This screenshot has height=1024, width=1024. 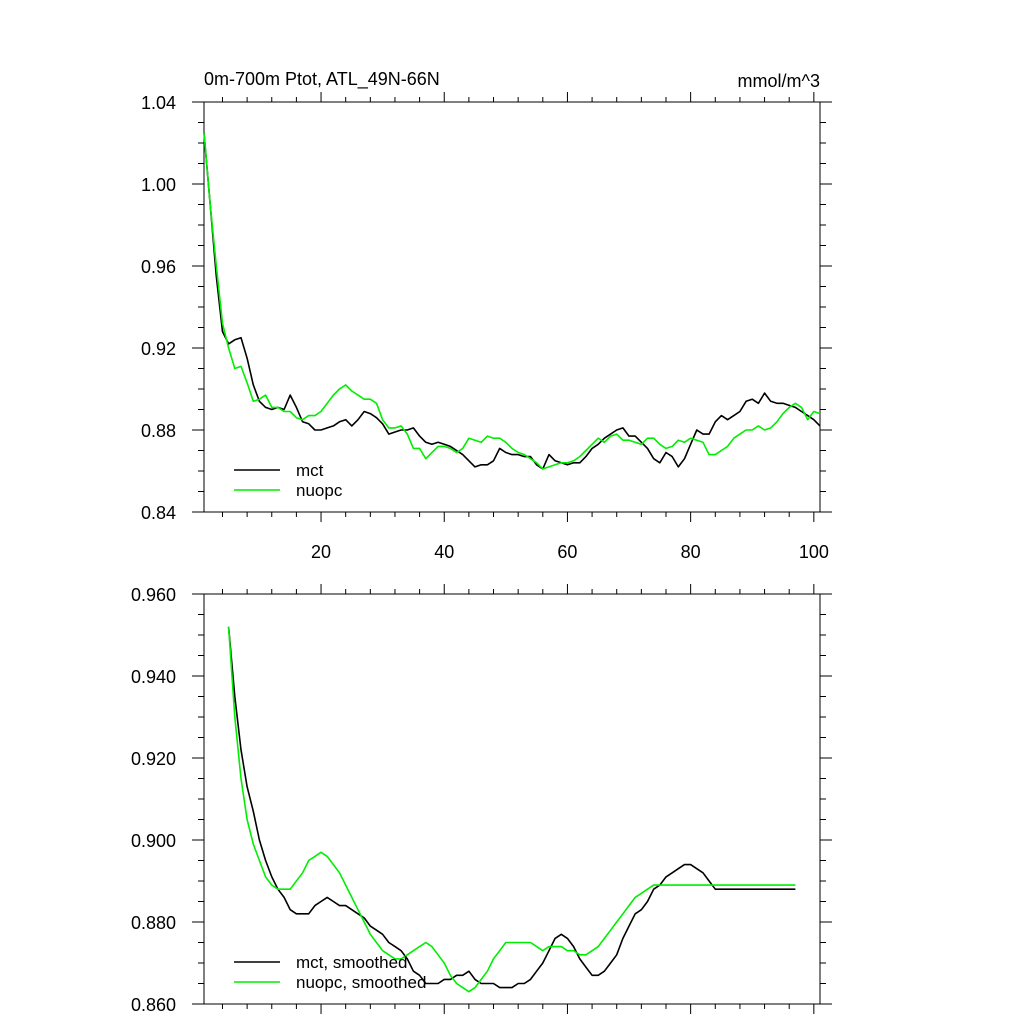 What do you see at coordinates (153, 595) in the screenshot?
I see `y-tick-label: 0.960` at bounding box center [153, 595].